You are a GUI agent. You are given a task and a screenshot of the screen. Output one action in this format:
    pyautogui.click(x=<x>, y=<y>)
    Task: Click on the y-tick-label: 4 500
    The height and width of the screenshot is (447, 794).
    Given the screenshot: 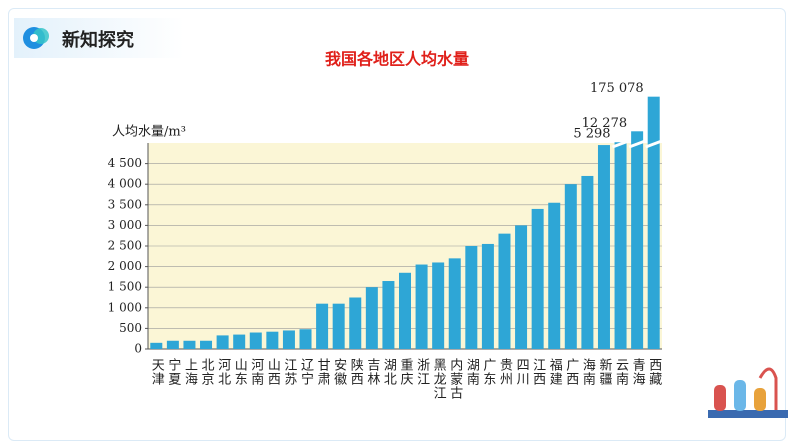 What is the action you would take?
    pyautogui.click(x=125, y=163)
    